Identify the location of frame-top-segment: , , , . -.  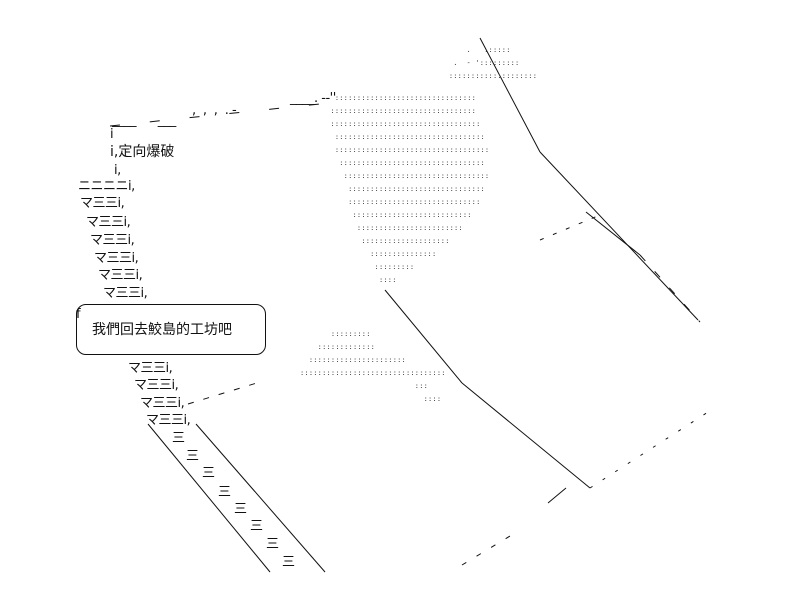
(214, 110).